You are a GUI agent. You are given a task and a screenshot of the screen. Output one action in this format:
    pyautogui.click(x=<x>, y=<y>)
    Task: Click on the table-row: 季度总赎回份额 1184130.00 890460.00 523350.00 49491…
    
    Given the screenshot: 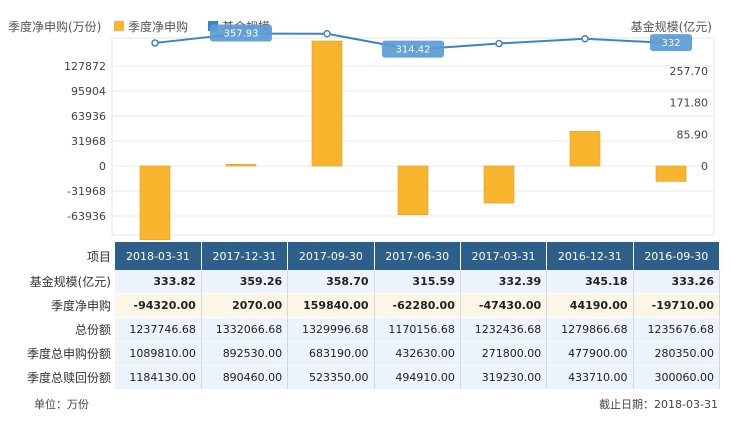 What is the action you would take?
    pyautogui.click(x=365, y=377)
    